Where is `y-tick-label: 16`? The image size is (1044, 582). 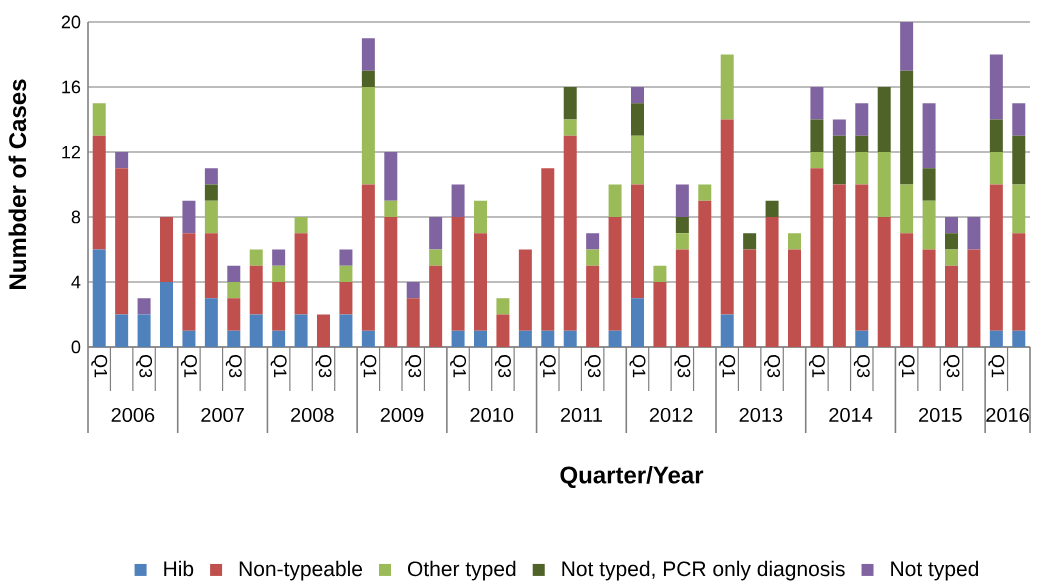
y-tick-label: 16 is located at coordinates (71, 87).